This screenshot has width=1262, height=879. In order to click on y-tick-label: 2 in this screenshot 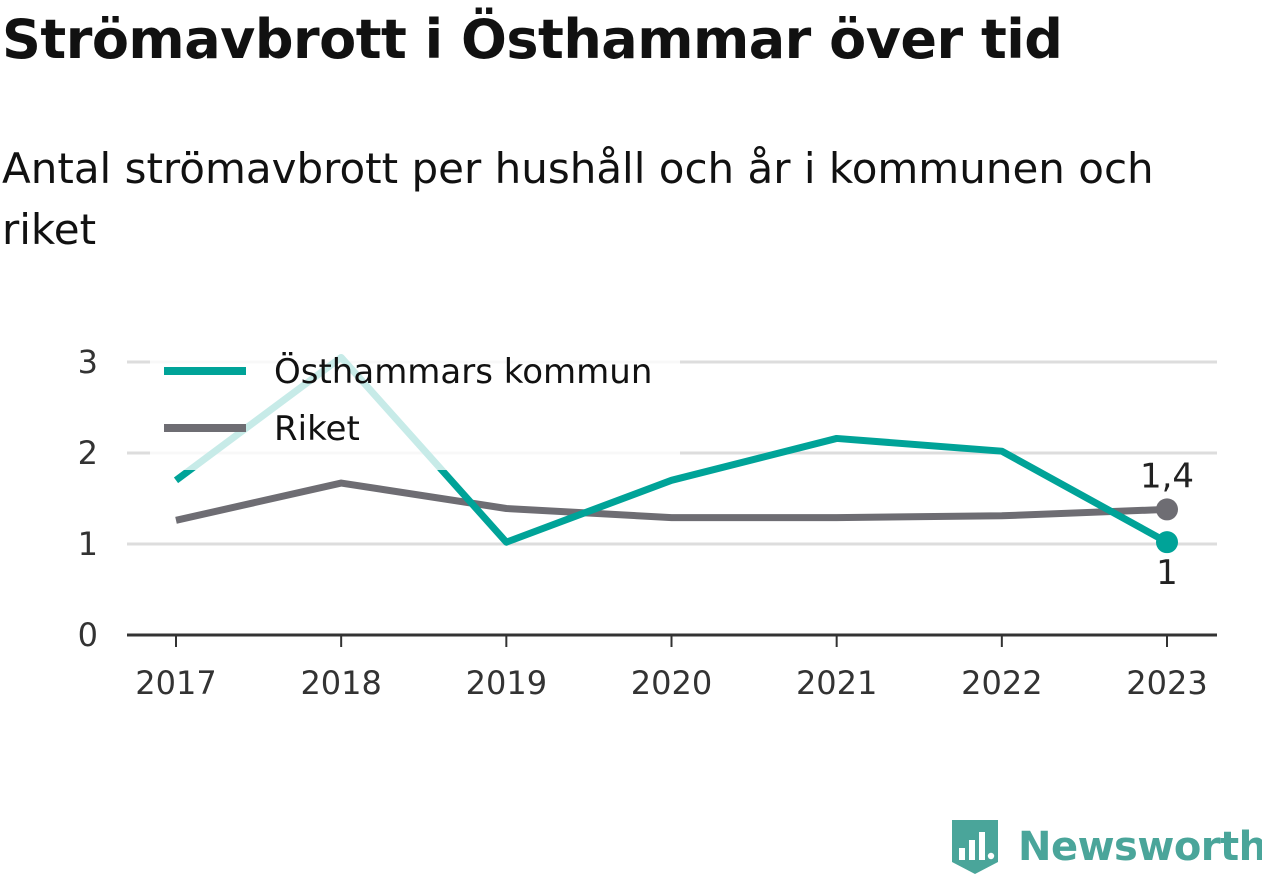, I will do `click(88, 453)`.